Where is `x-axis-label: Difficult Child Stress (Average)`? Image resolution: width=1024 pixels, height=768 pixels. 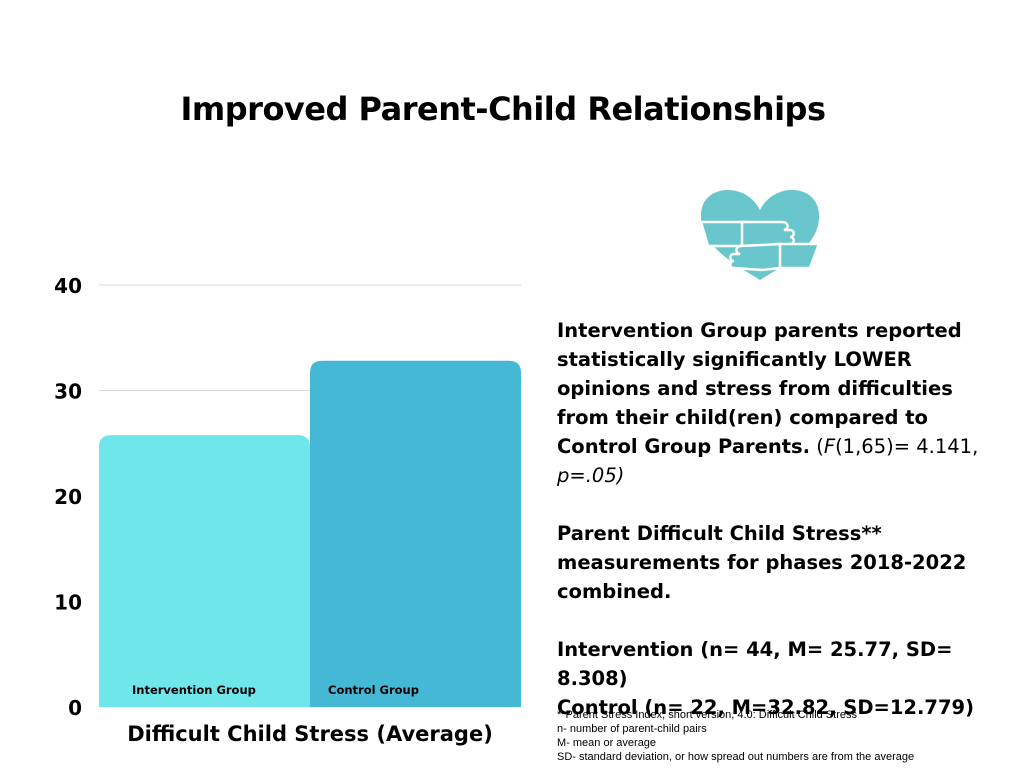 x-axis-label: Difficult Child Stress (Average) is located at coordinates (310, 734).